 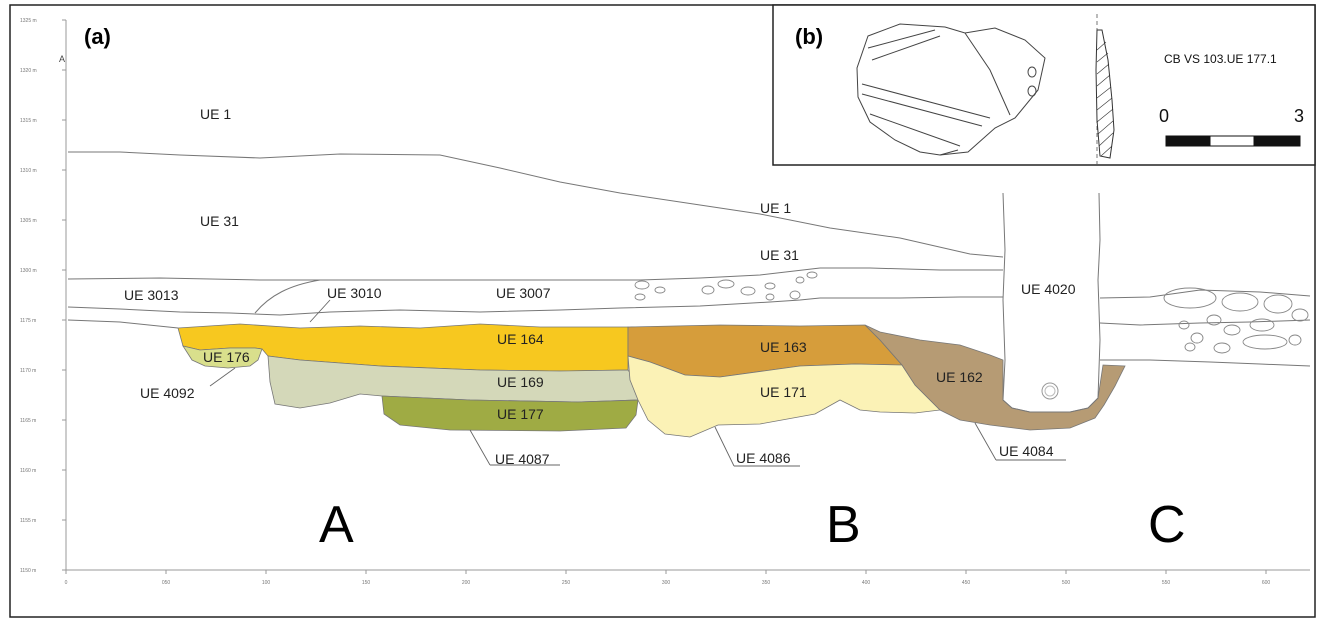 What do you see at coordinates (1048, 289) in the screenshot?
I see `label-ue4020: UE 4020` at bounding box center [1048, 289].